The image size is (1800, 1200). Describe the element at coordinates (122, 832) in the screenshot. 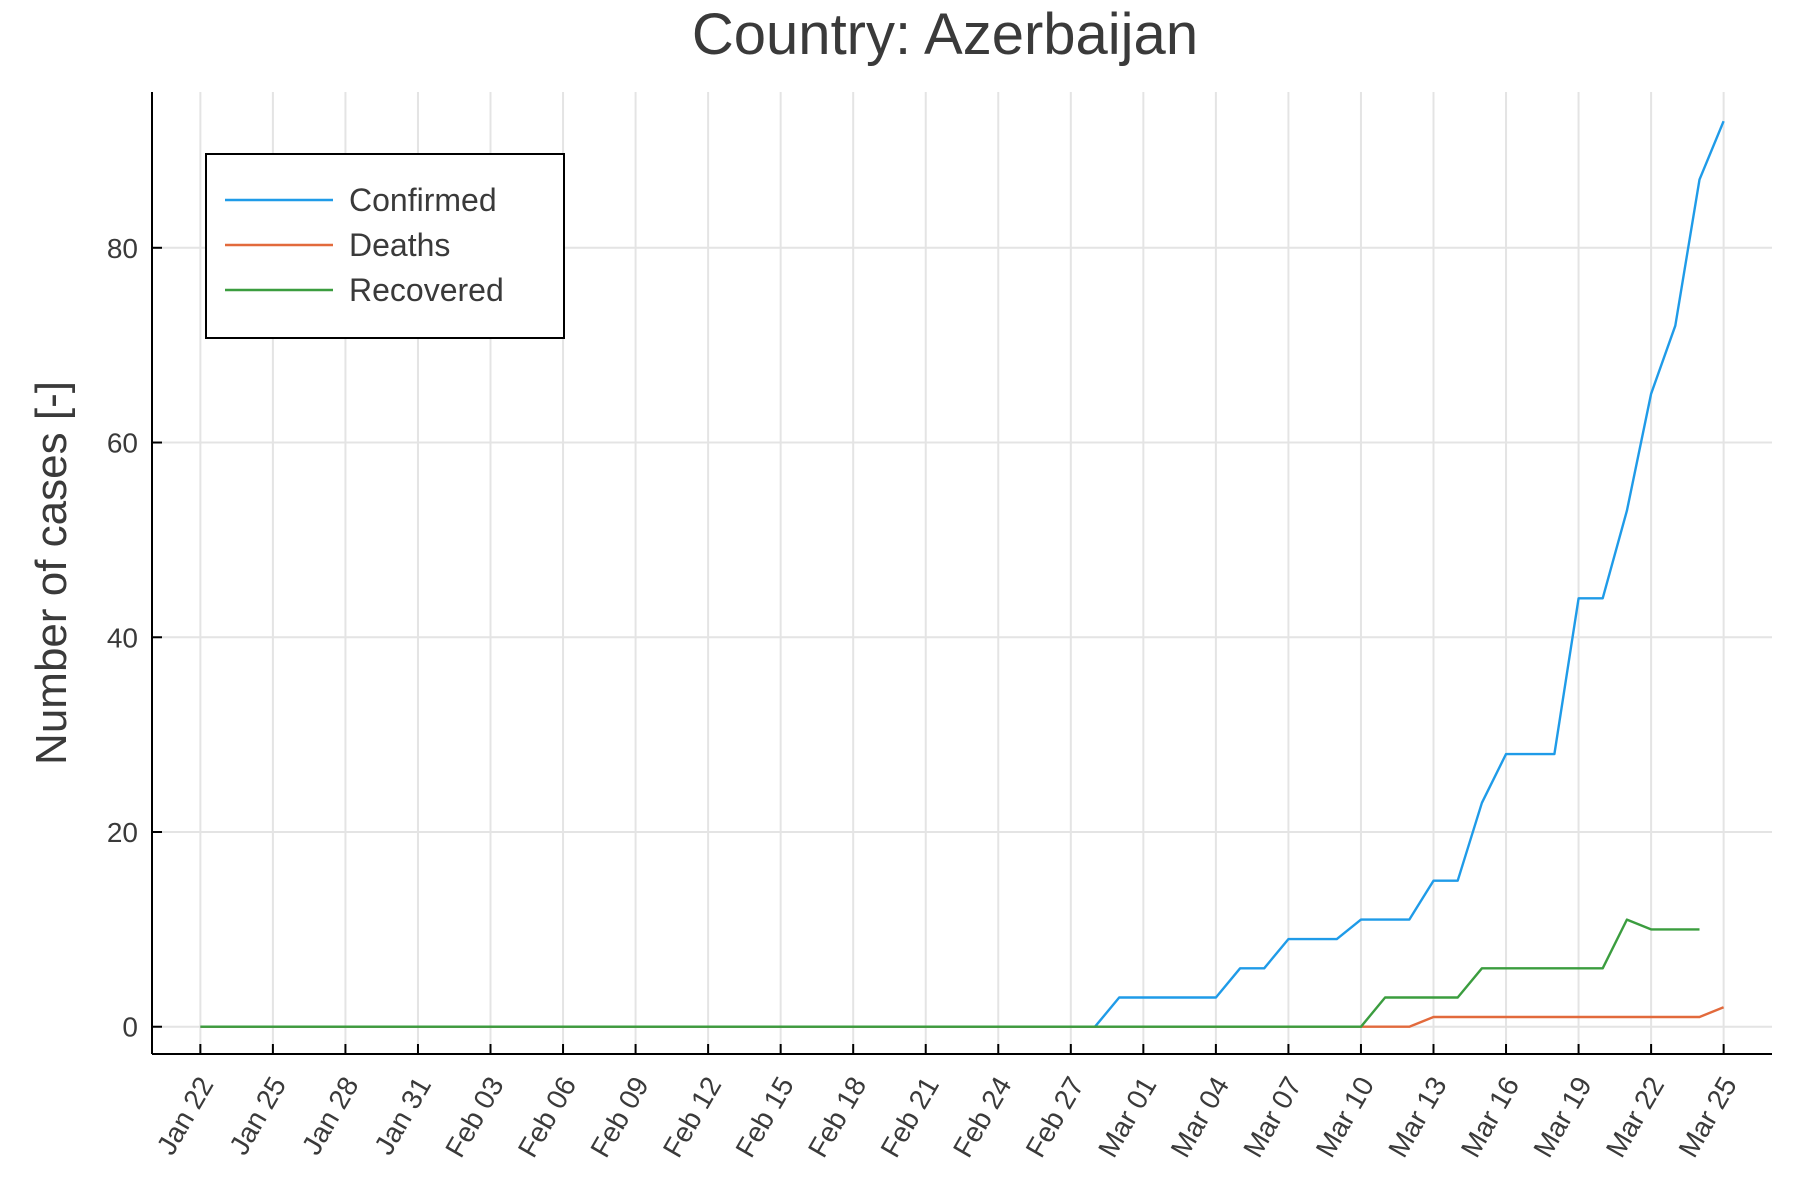

I see `y-tick-label: 20` at that location.